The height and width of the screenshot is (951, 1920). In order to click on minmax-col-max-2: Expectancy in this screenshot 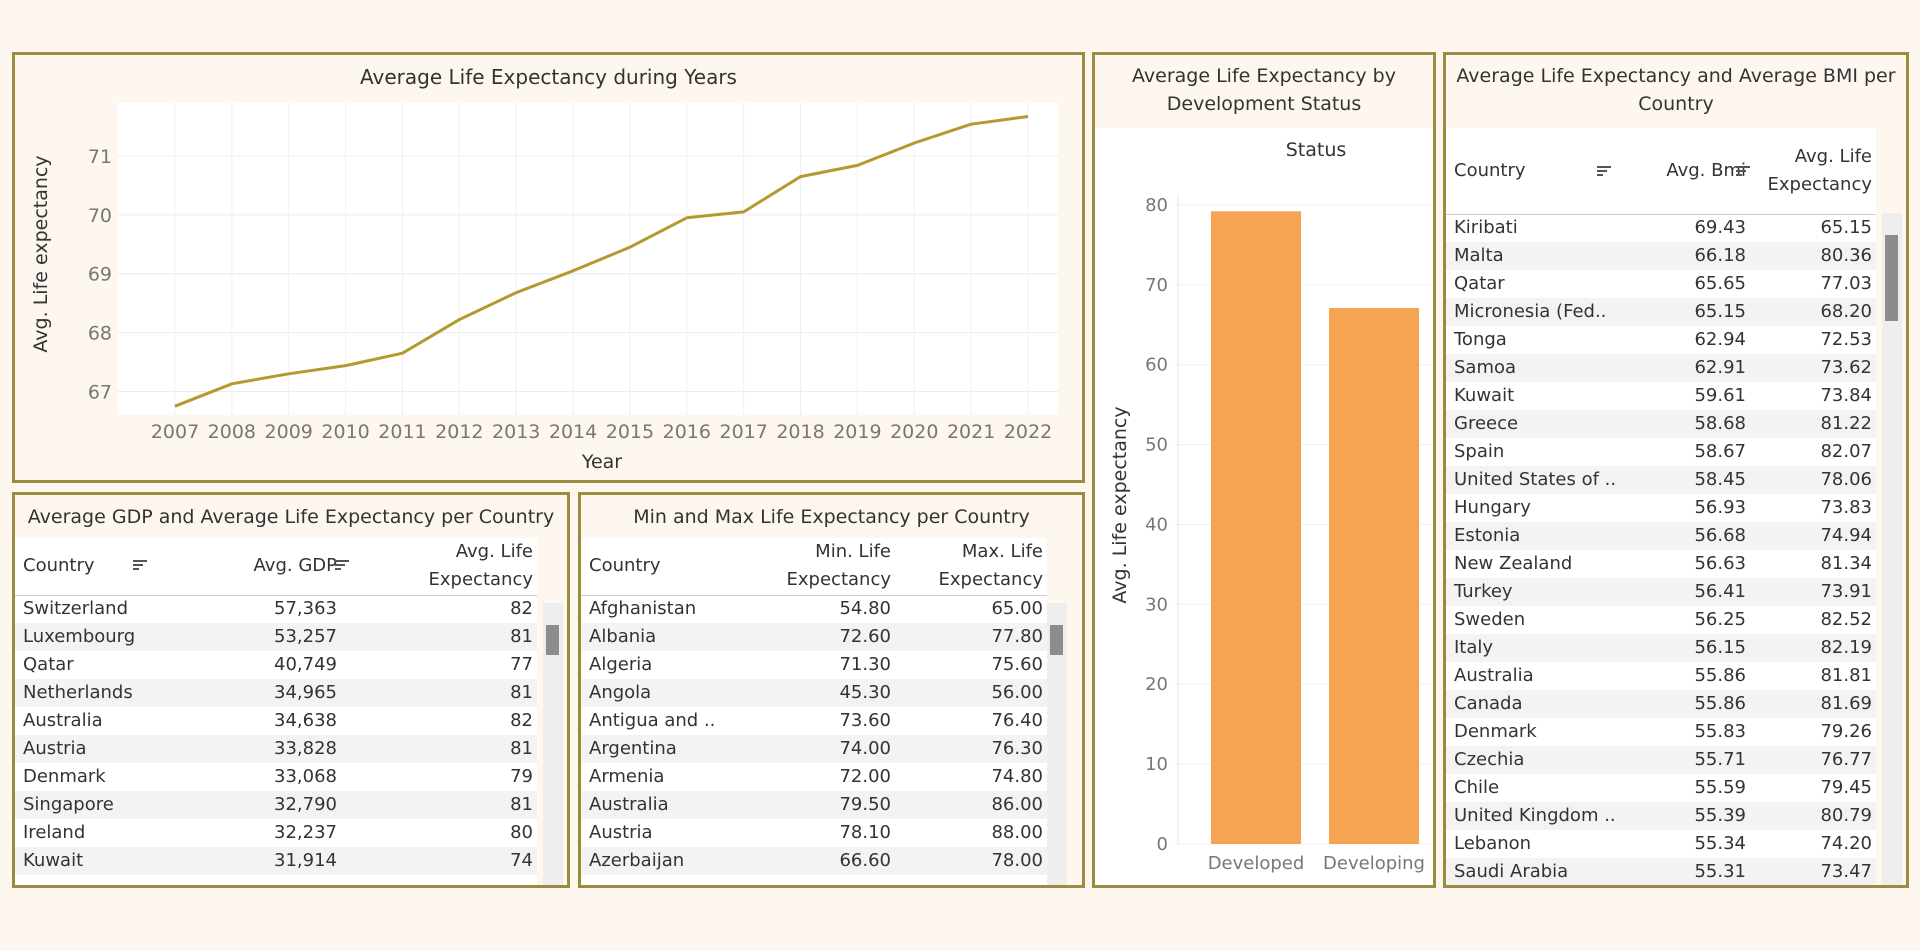, I will do `click(990, 579)`.